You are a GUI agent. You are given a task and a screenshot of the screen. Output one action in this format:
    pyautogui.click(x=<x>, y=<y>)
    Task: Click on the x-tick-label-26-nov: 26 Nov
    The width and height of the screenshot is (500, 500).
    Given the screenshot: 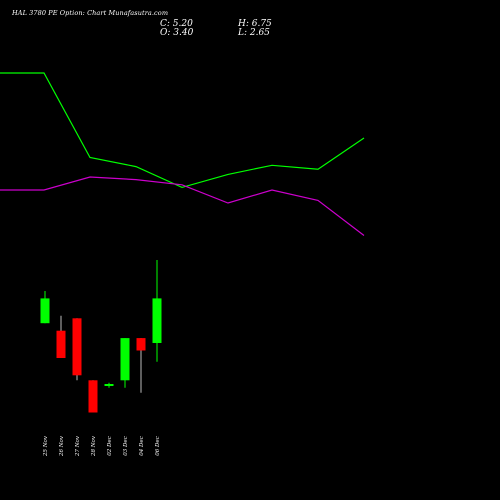 What is the action you would take?
    pyautogui.click(x=62, y=446)
    